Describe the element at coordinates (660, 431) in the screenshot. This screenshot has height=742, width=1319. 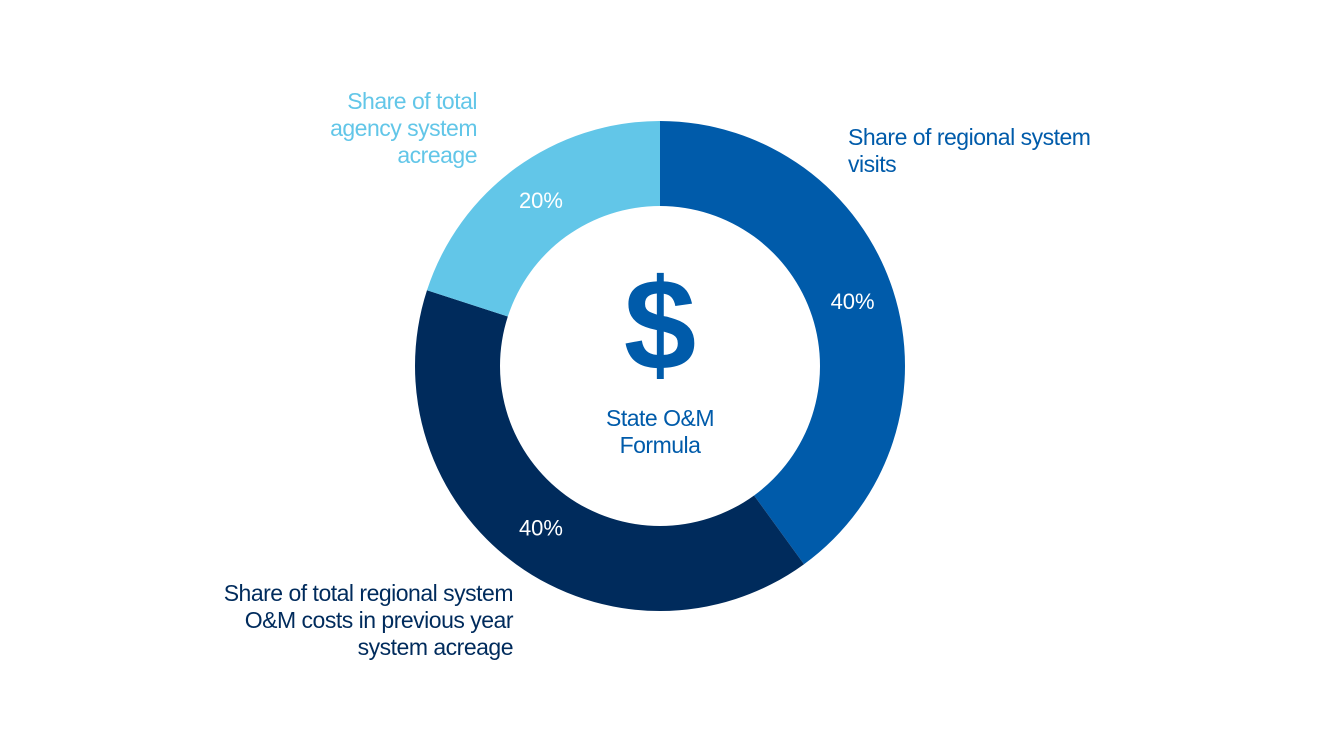
I see `center-label: State O&M Formula` at that location.